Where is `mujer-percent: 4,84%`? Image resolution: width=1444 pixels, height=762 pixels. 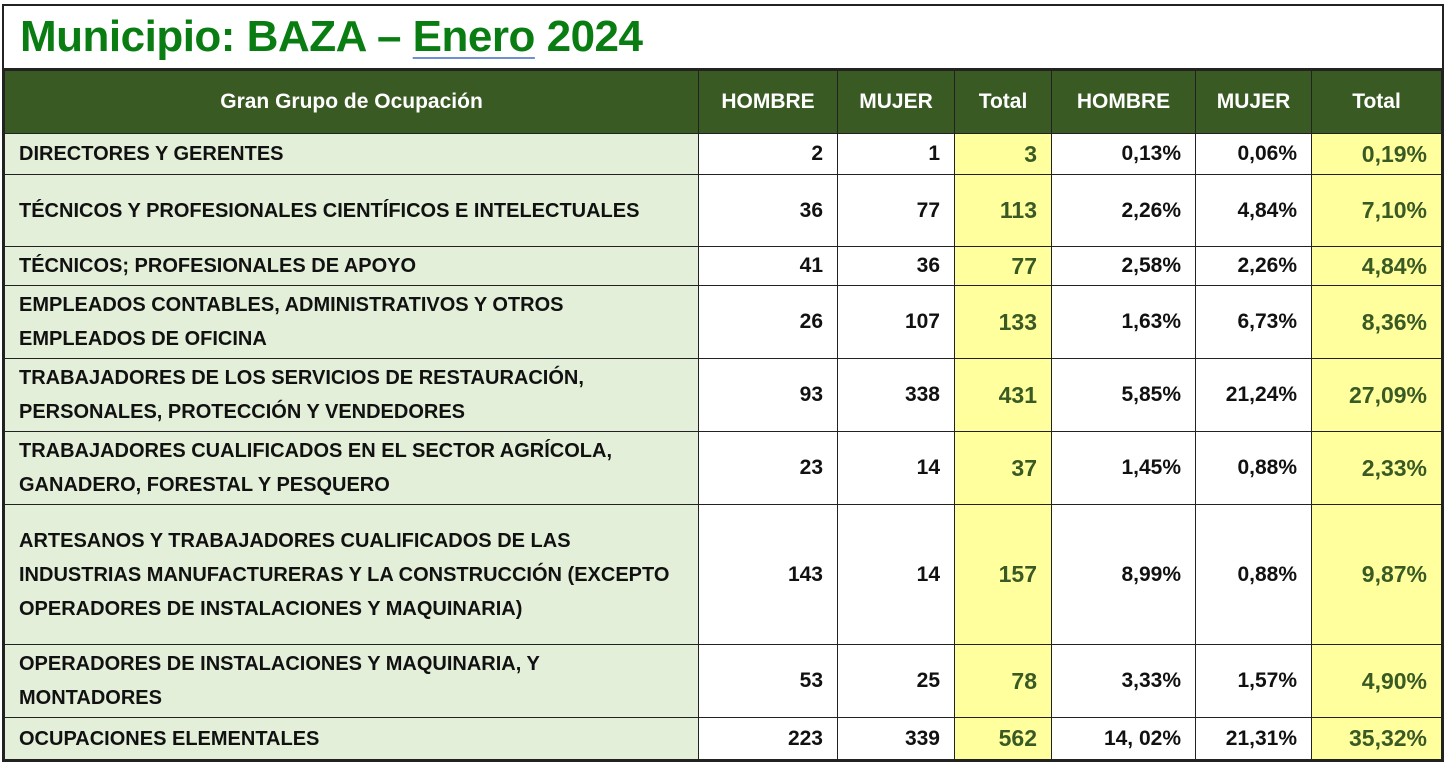 mujer-percent: 4,84% is located at coordinates (1253, 210).